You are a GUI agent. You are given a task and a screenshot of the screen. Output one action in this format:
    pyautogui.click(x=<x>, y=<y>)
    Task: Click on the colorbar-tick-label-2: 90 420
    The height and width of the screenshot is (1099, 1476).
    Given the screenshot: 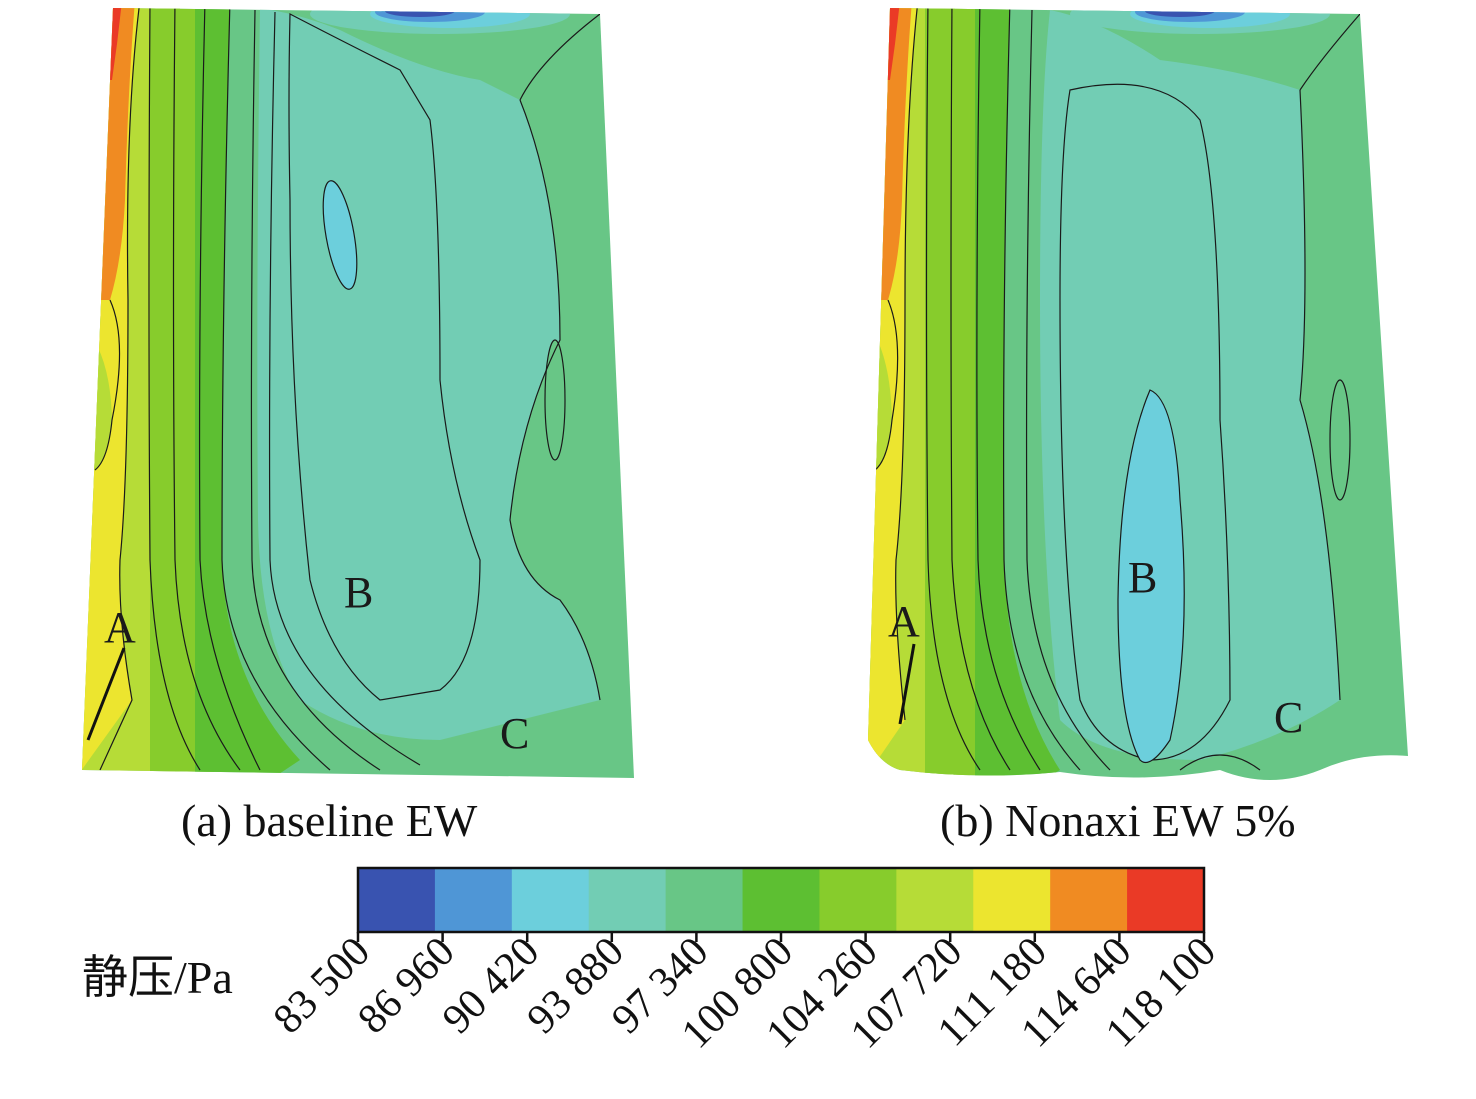 What is the action you would take?
    pyautogui.click(x=491, y=986)
    